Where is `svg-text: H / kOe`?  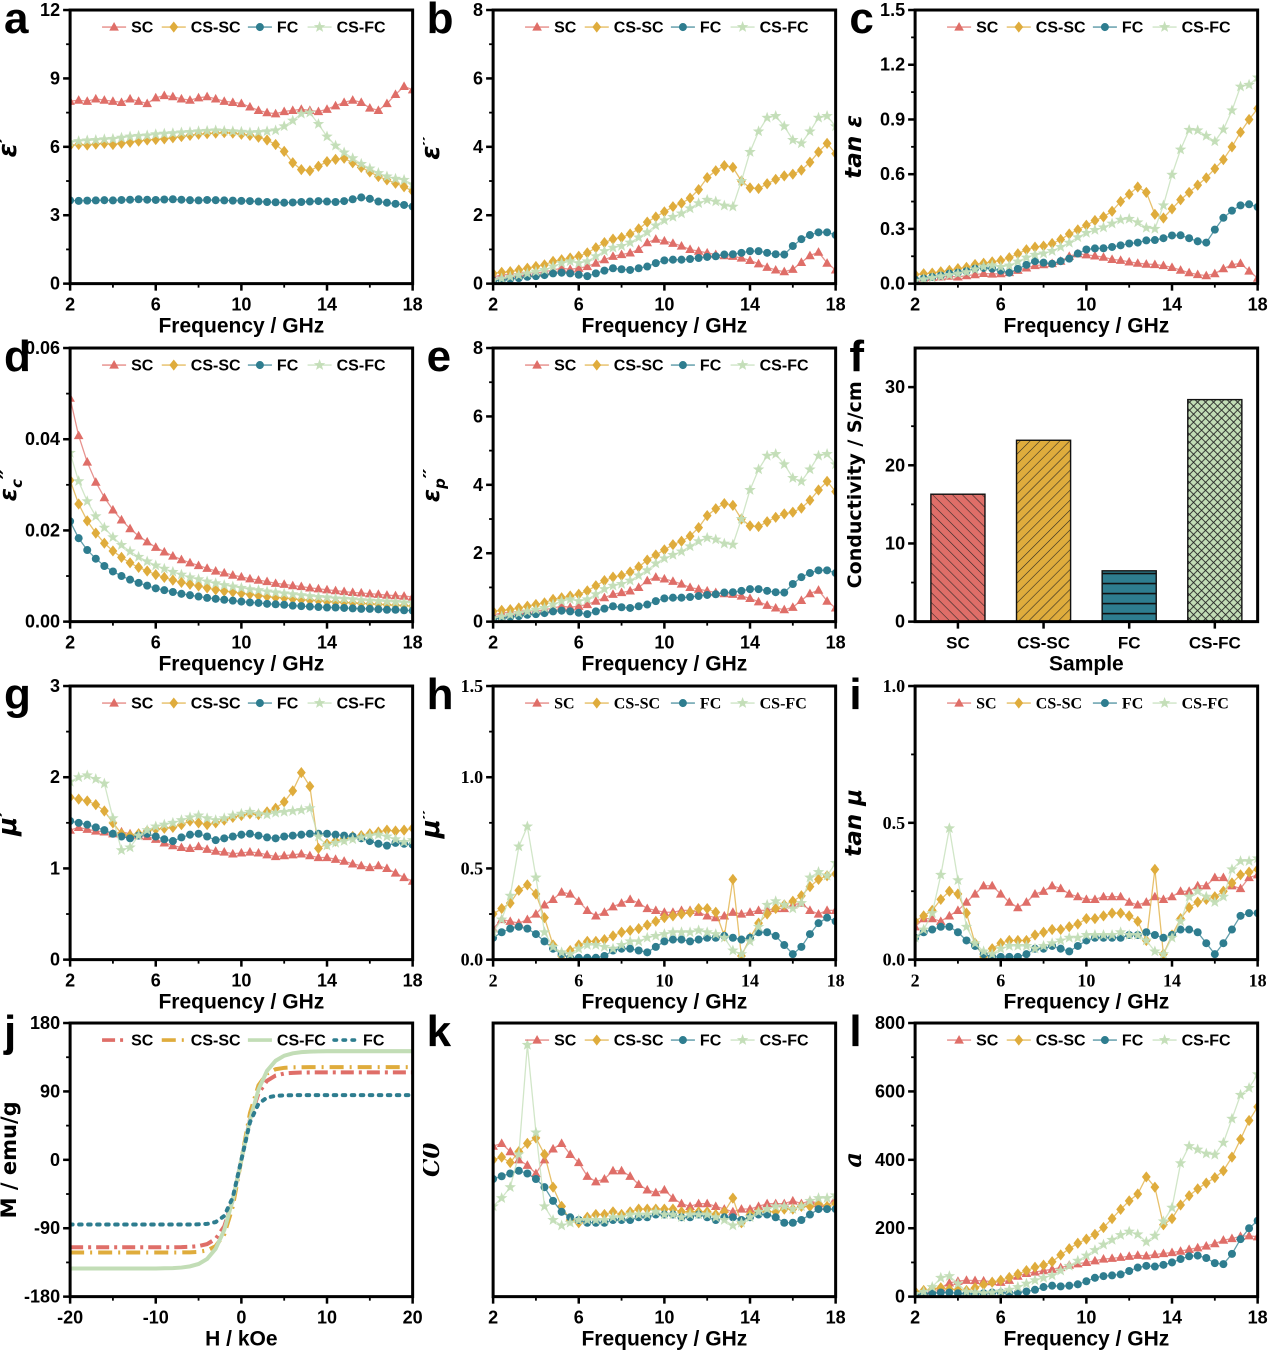 svg-text: H / kOe is located at coordinates (241, 1339).